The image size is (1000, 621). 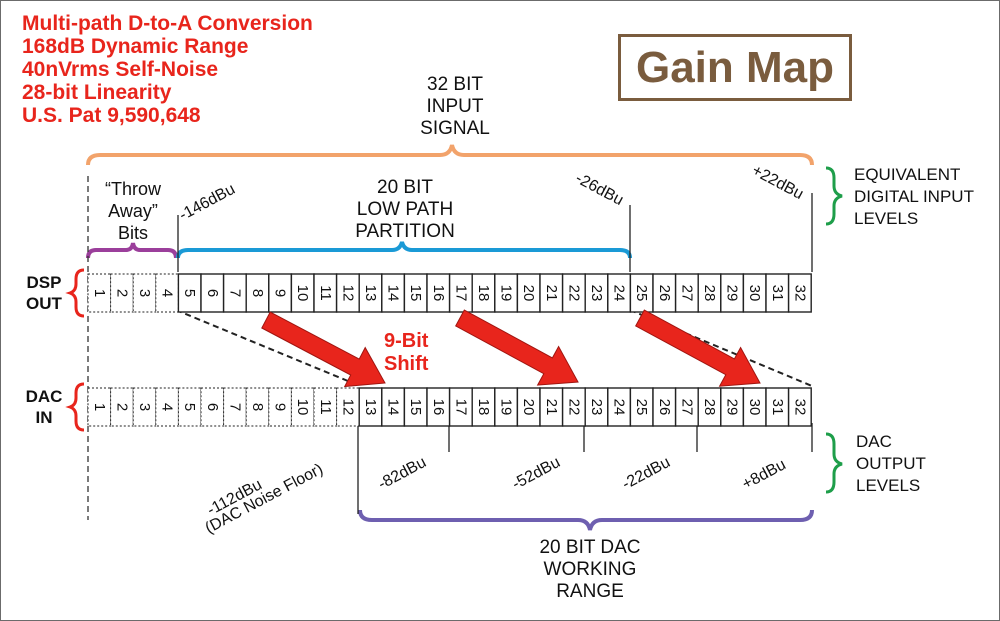 I want to click on dac-in-bit-2: 2, so click(x=122, y=407).